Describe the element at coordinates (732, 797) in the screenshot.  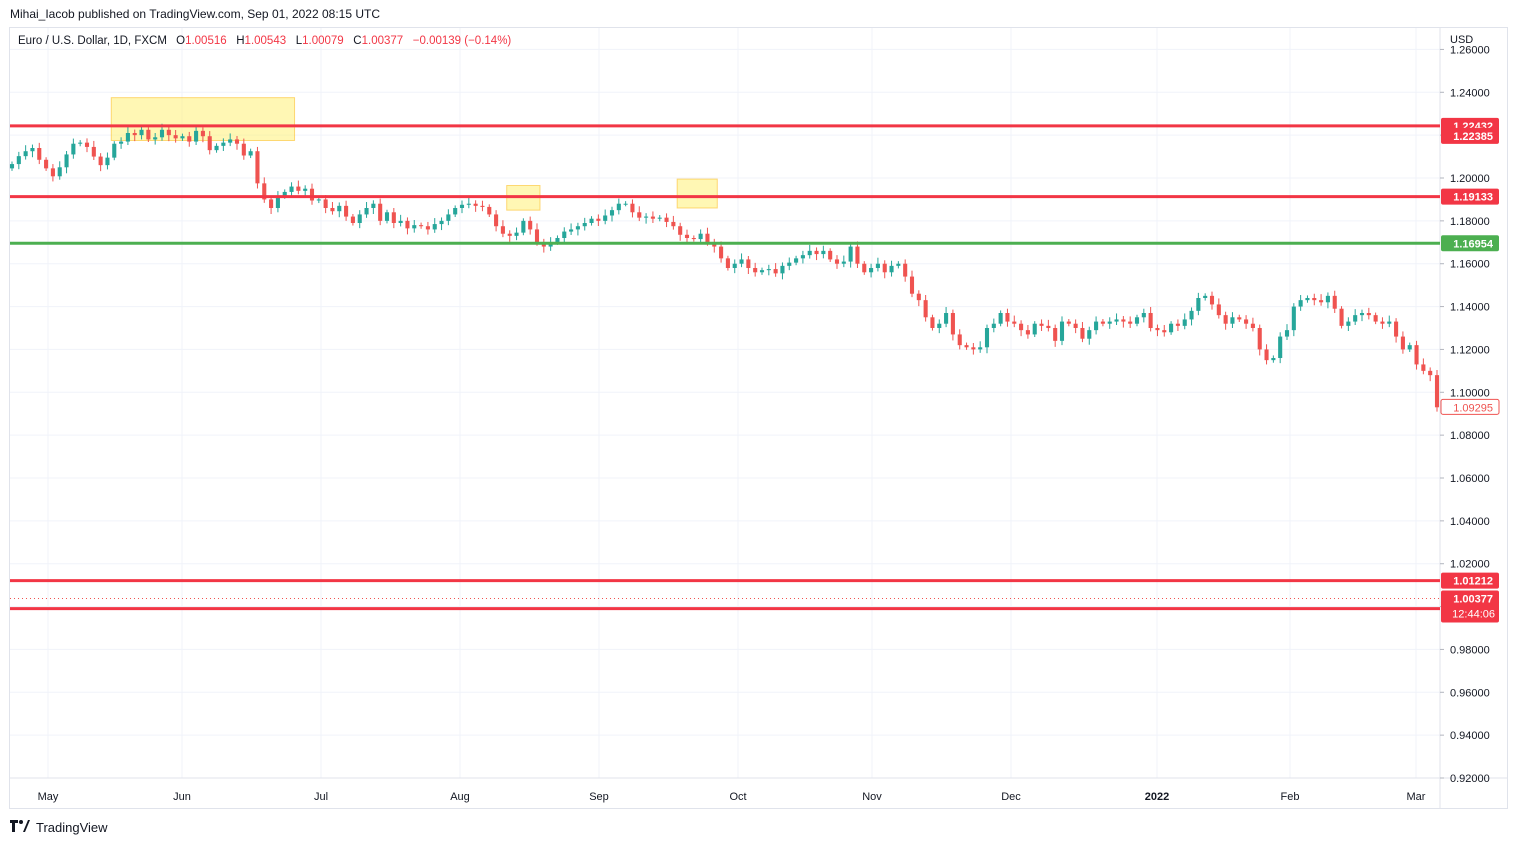
I see `time-axis: May Jun Jul Aug Sep Oct Nov Dec 2022 Feb Mar` at that location.